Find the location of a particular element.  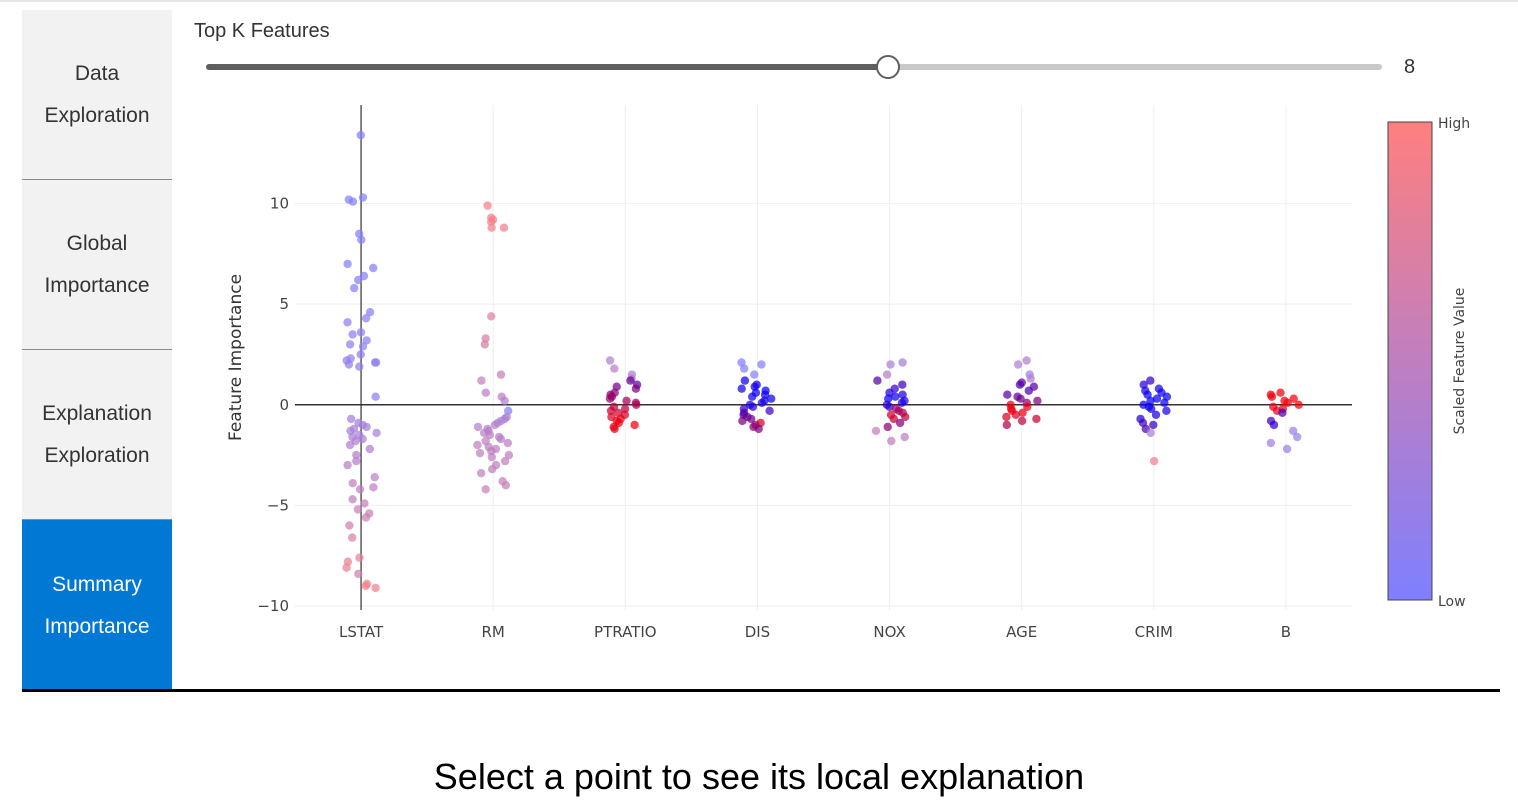

x-tick-label: RM is located at coordinates (493, 632).